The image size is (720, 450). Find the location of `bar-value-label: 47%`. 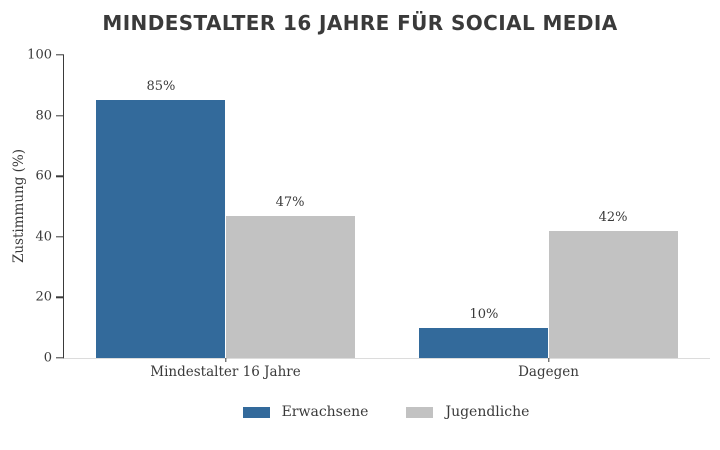

bar-value-label: 47% is located at coordinates (290, 202).